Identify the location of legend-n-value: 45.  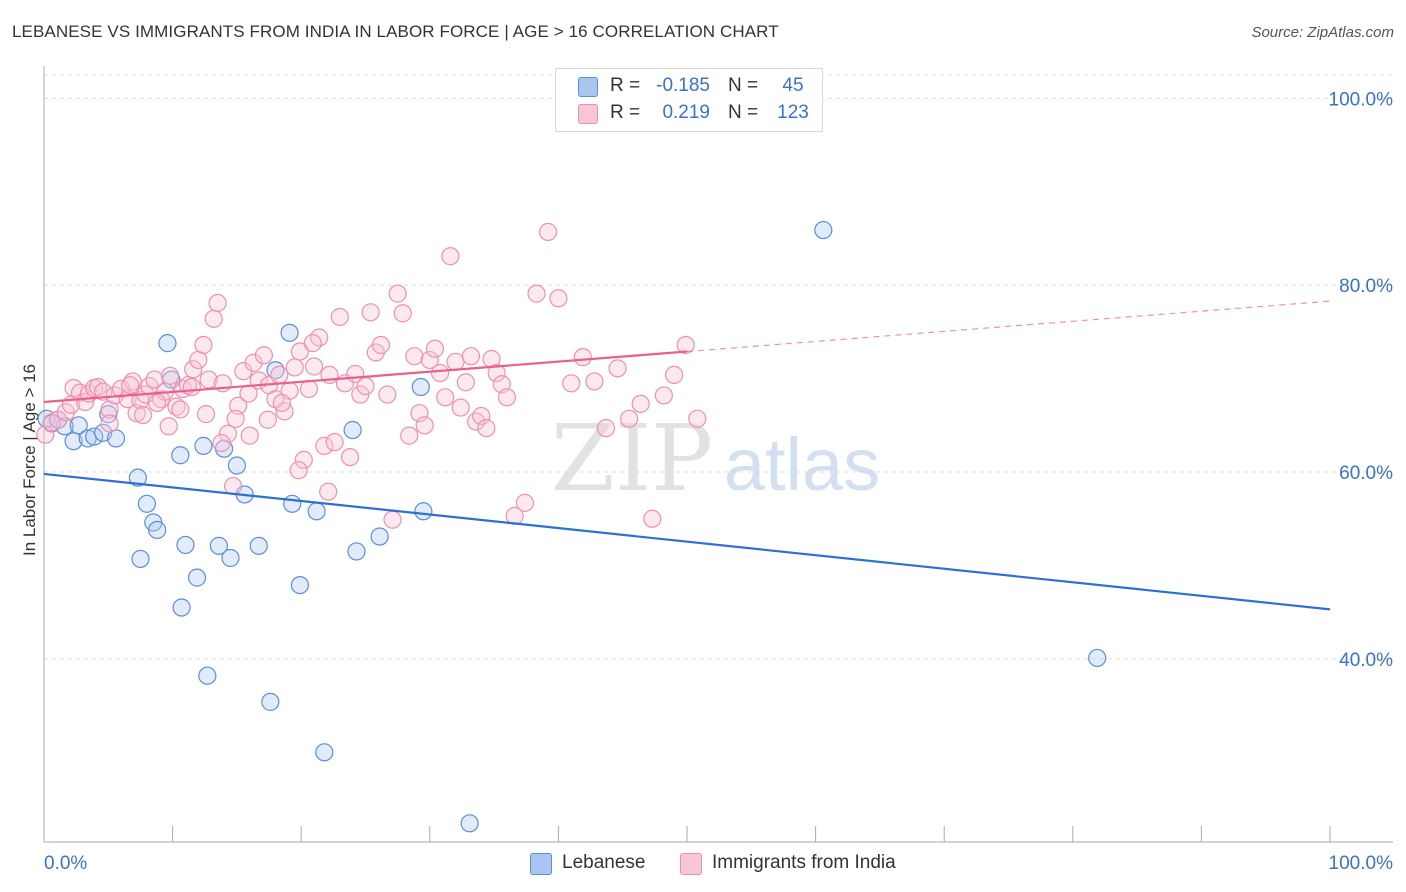
(793, 85).